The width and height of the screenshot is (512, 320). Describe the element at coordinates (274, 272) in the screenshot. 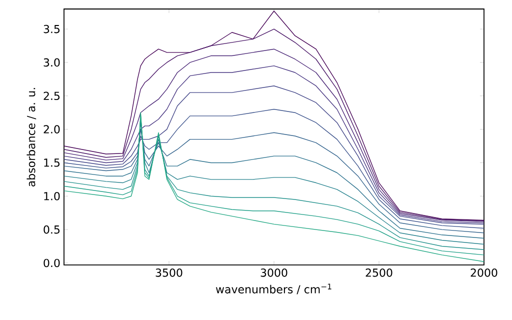

I see `x-tick-label: 3000` at that location.